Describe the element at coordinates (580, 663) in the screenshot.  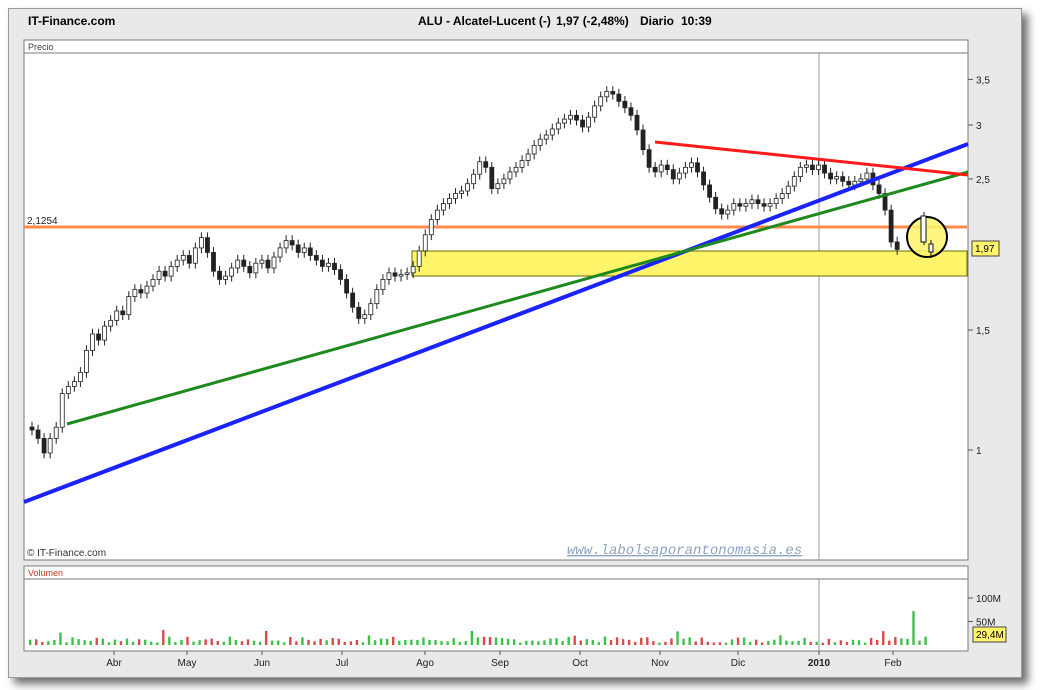
I see `x-tick-label: Oct` at that location.